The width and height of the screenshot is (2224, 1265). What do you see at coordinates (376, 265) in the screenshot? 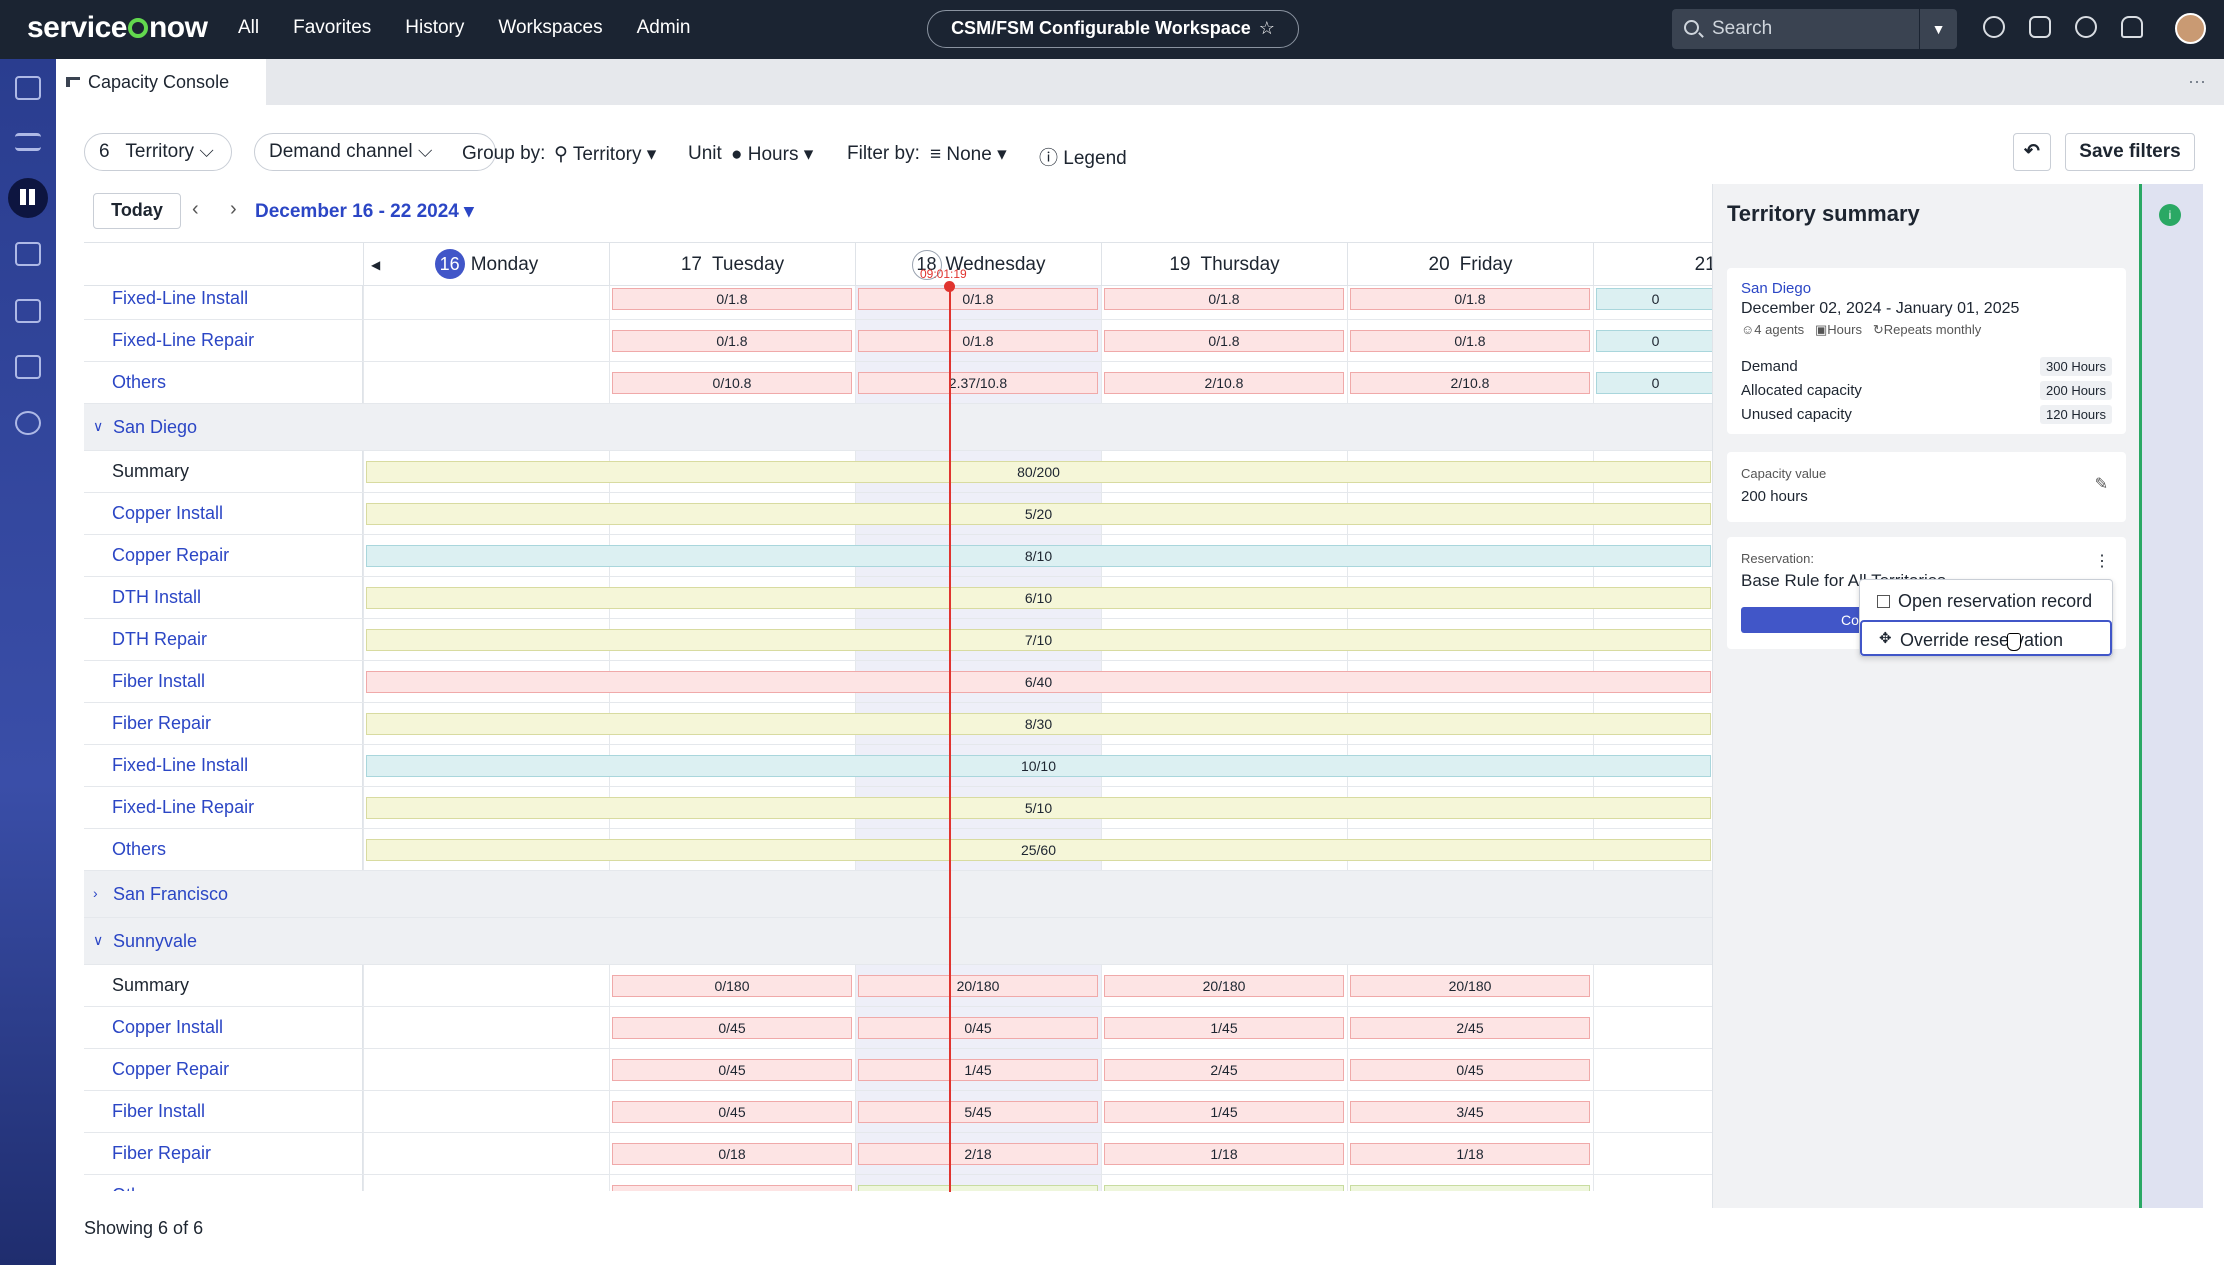
I see `collapse-left-icon: ◀` at bounding box center [376, 265].